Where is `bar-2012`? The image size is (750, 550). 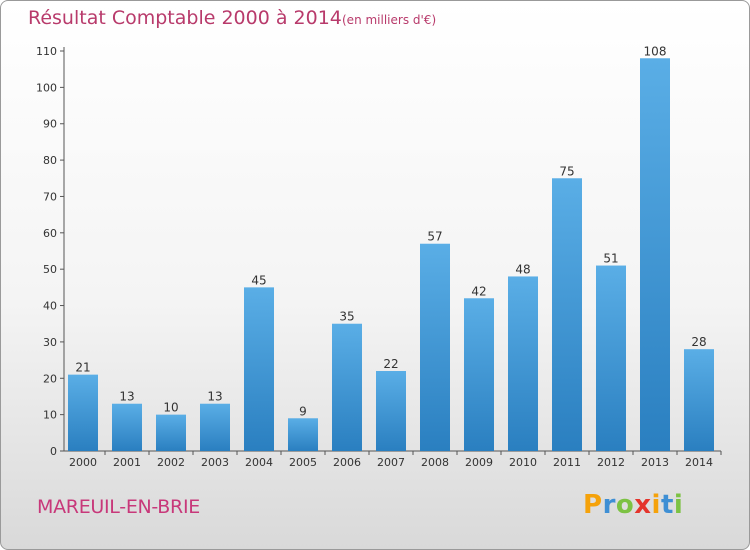
bar-2012 is located at coordinates (611, 358).